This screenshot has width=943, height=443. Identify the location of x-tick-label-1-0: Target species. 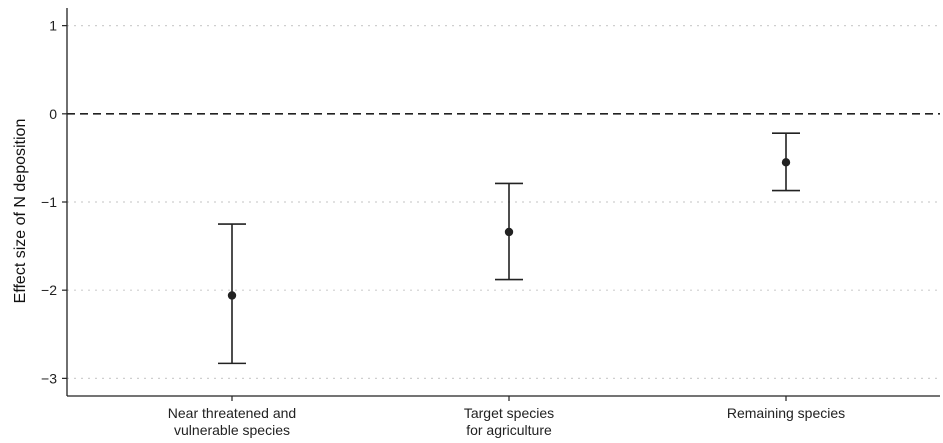
(509, 413).